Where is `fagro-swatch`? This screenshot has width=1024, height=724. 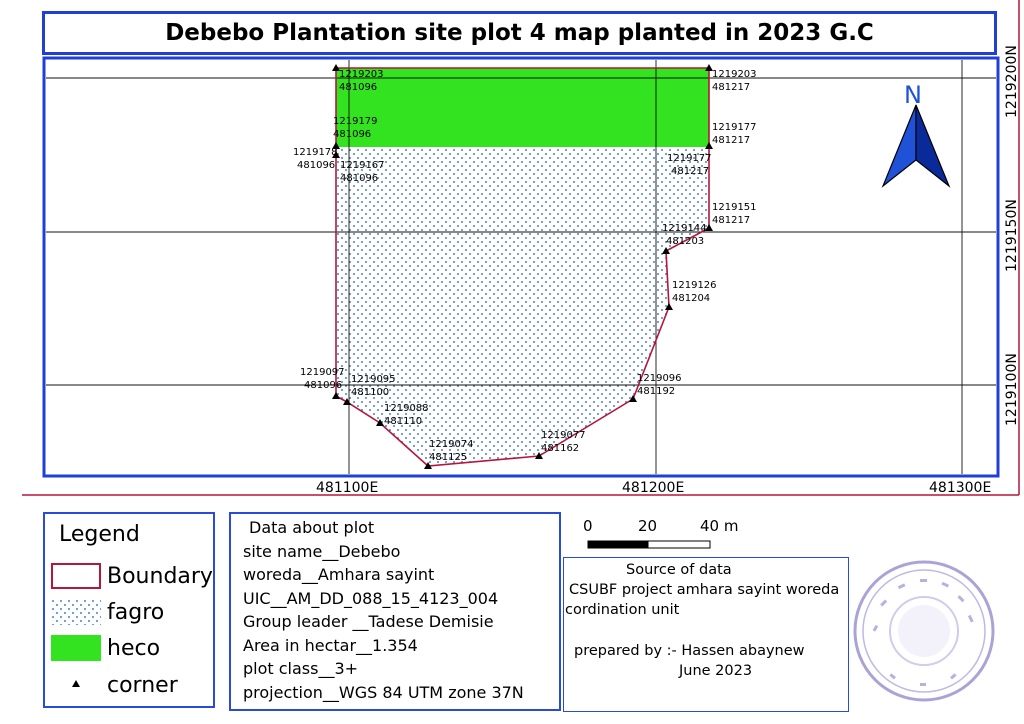 fagro-swatch is located at coordinates (76, 612).